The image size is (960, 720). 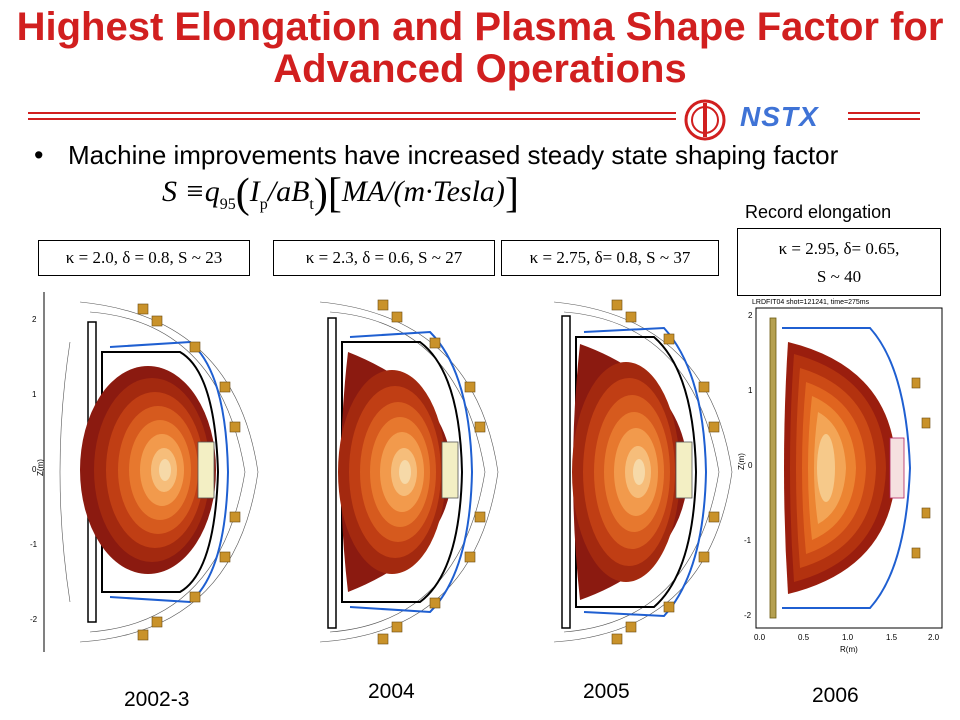 What do you see at coordinates (779, 116) in the screenshot?
I see `nstx-logo-text: NSTX` at bounding box center [779, 116].